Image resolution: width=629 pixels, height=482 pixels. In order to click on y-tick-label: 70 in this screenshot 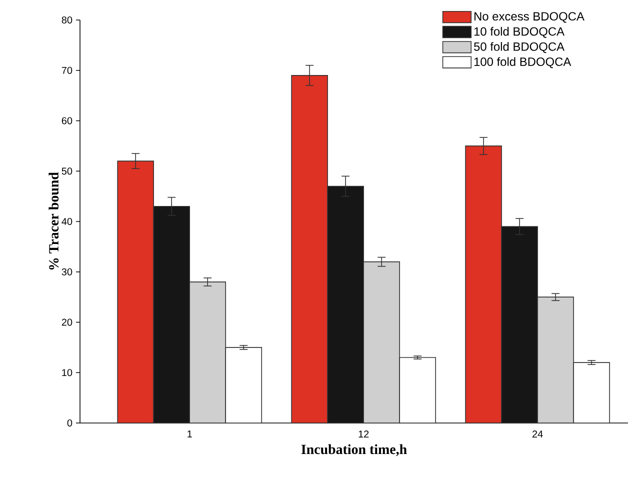, I will do `click(67, 70)`.